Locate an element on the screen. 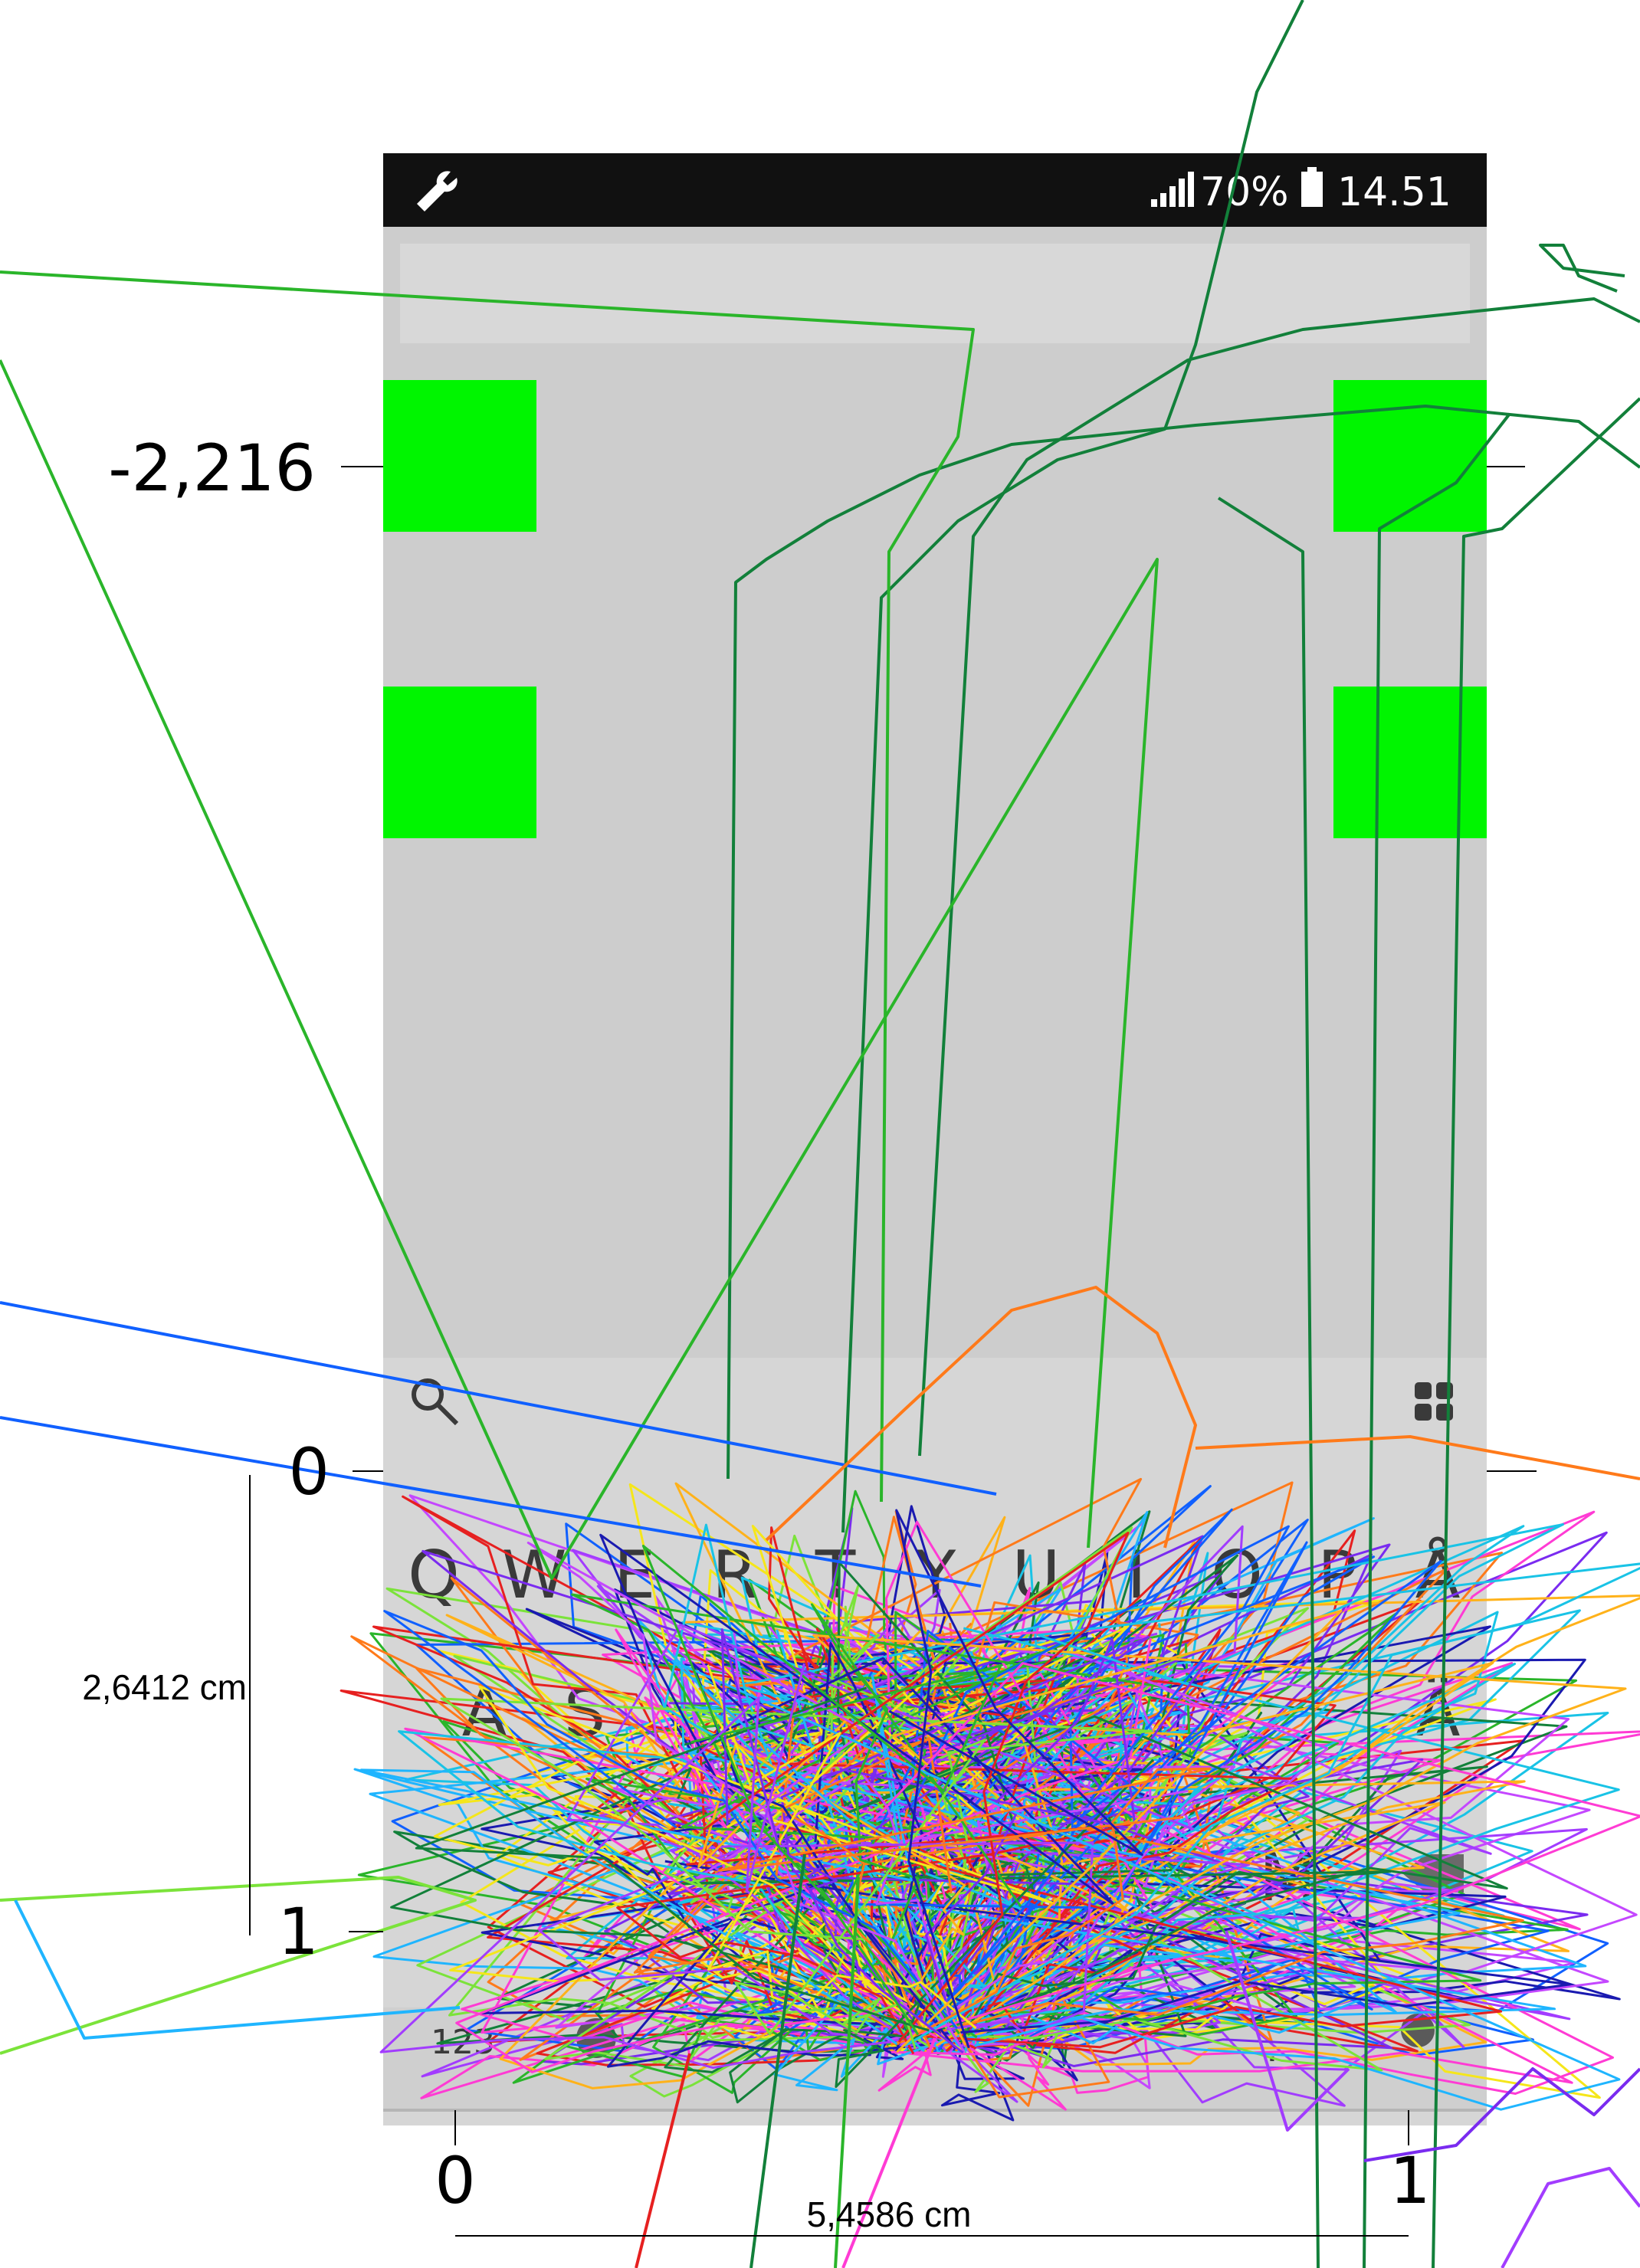  y-tick-label-0: 0 is located at coordinates (309, 1471).